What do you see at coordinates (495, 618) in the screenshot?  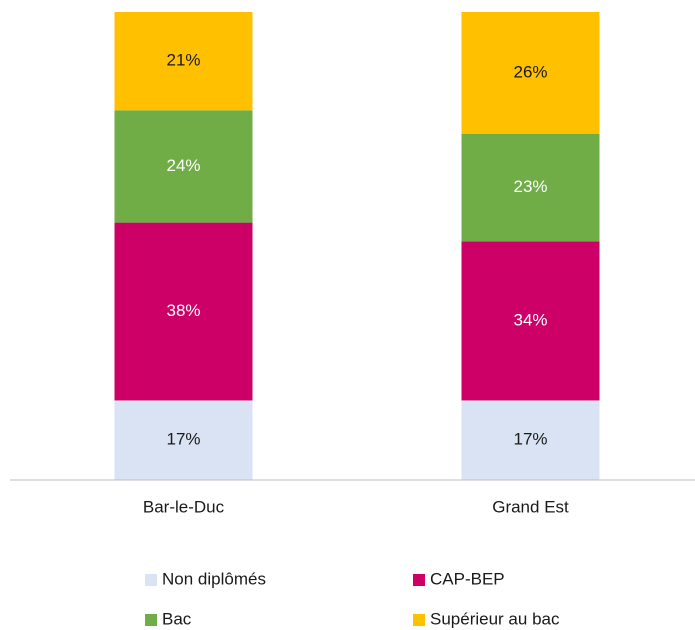 I see `legend-label: Supérieur au bac` at bounding box center [495, 618].